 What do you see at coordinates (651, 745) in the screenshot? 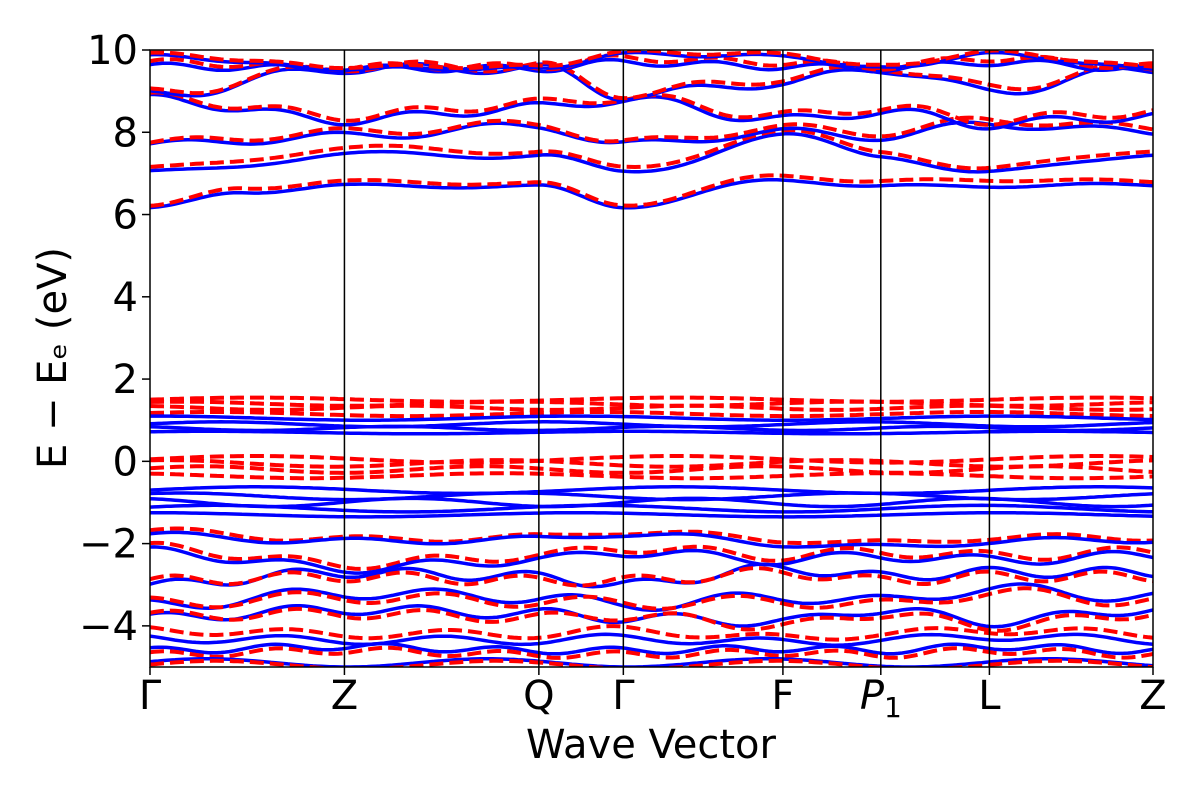
I see `x-axis-label: Wave Vector` at bounding box center [651, 745].